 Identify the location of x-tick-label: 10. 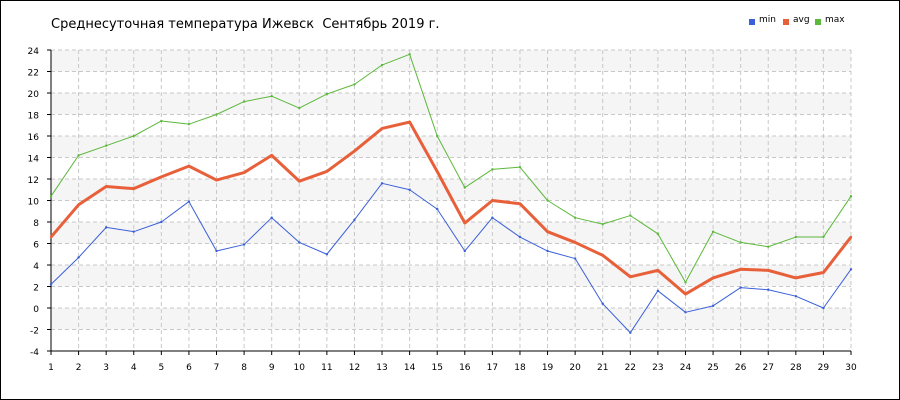
(300, 368).